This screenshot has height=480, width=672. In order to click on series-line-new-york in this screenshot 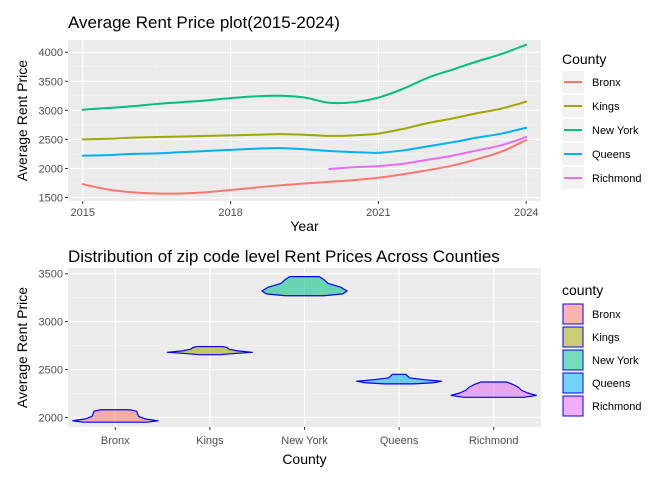, I will do `click(304, 77)`.